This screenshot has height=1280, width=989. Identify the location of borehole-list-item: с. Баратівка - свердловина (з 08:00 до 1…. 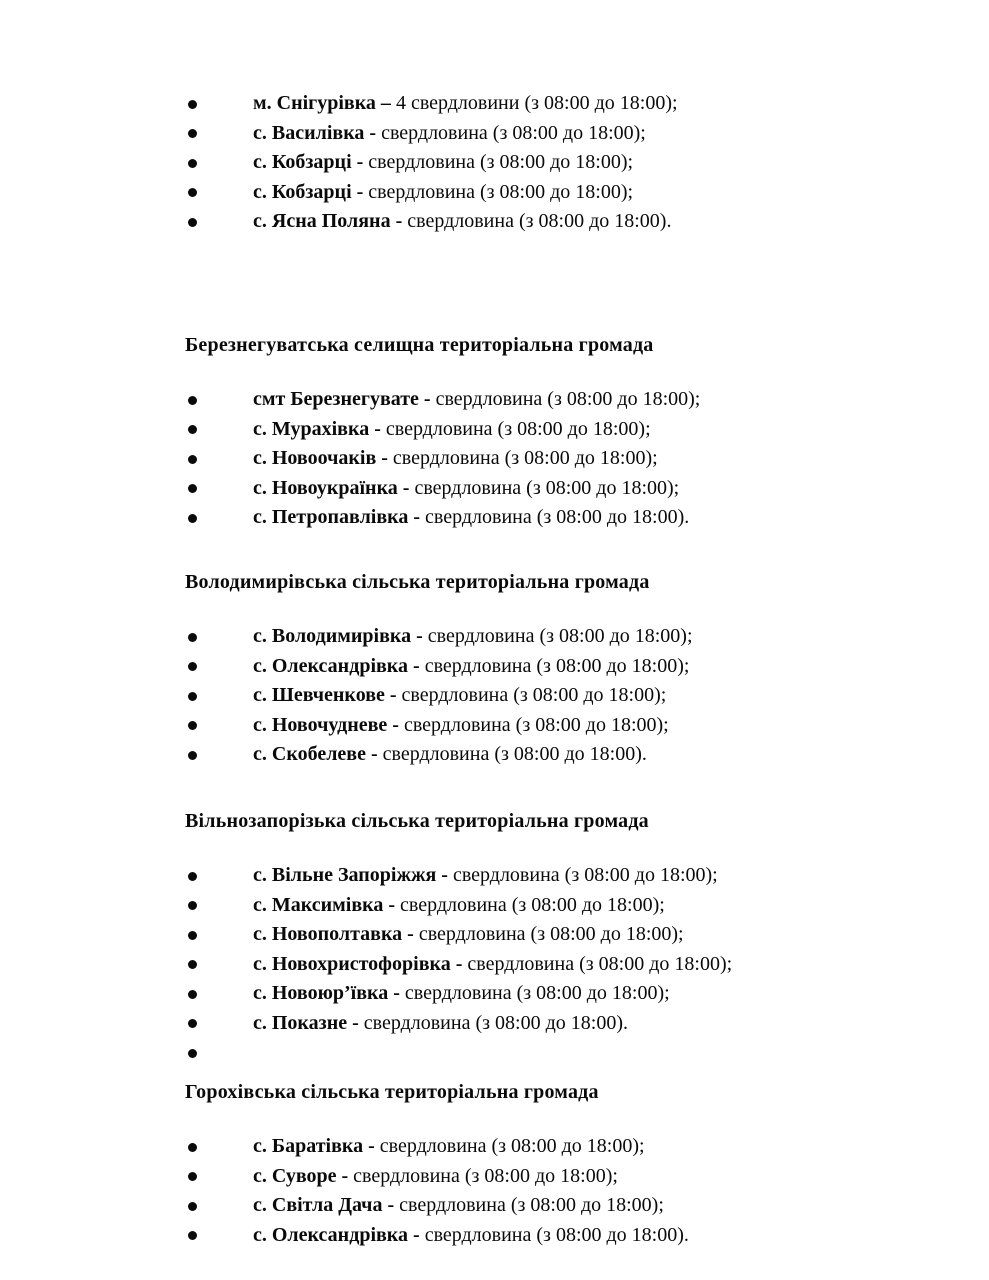
(547, 1147).